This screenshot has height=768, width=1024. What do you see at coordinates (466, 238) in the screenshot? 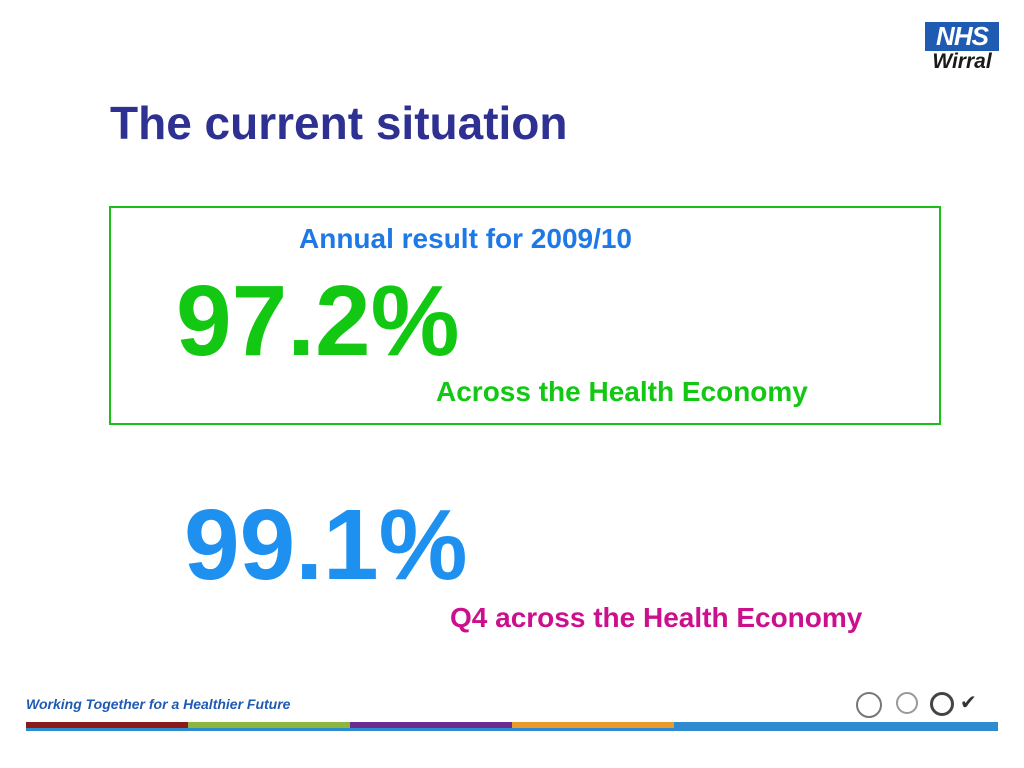
I see `annual-result-label: Annual result for 2009/10` at bounding box center [466, 238].